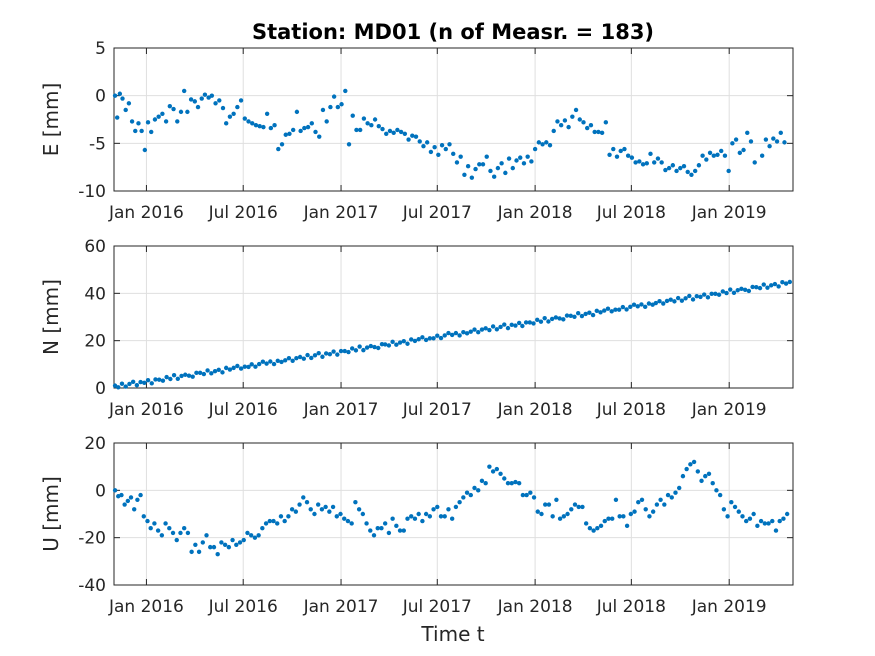  Describe the element at coordinates (97, 144) in the screenshot. I see `y-tick-label: -5` at that location.